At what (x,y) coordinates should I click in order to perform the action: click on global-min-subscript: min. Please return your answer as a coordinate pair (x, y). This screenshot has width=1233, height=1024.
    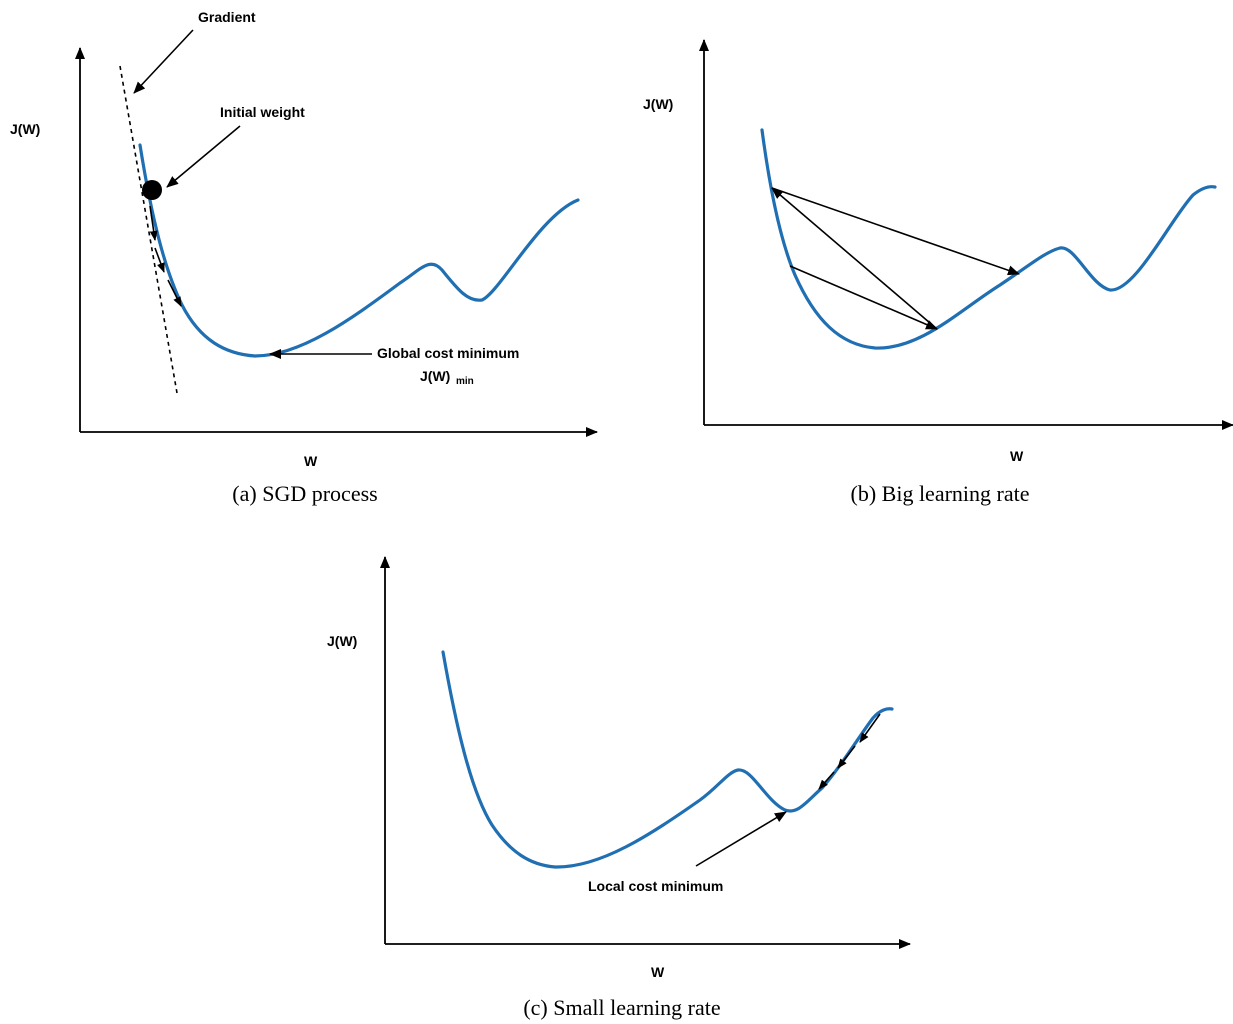
    Looking at the image, I should click on (465, 381).